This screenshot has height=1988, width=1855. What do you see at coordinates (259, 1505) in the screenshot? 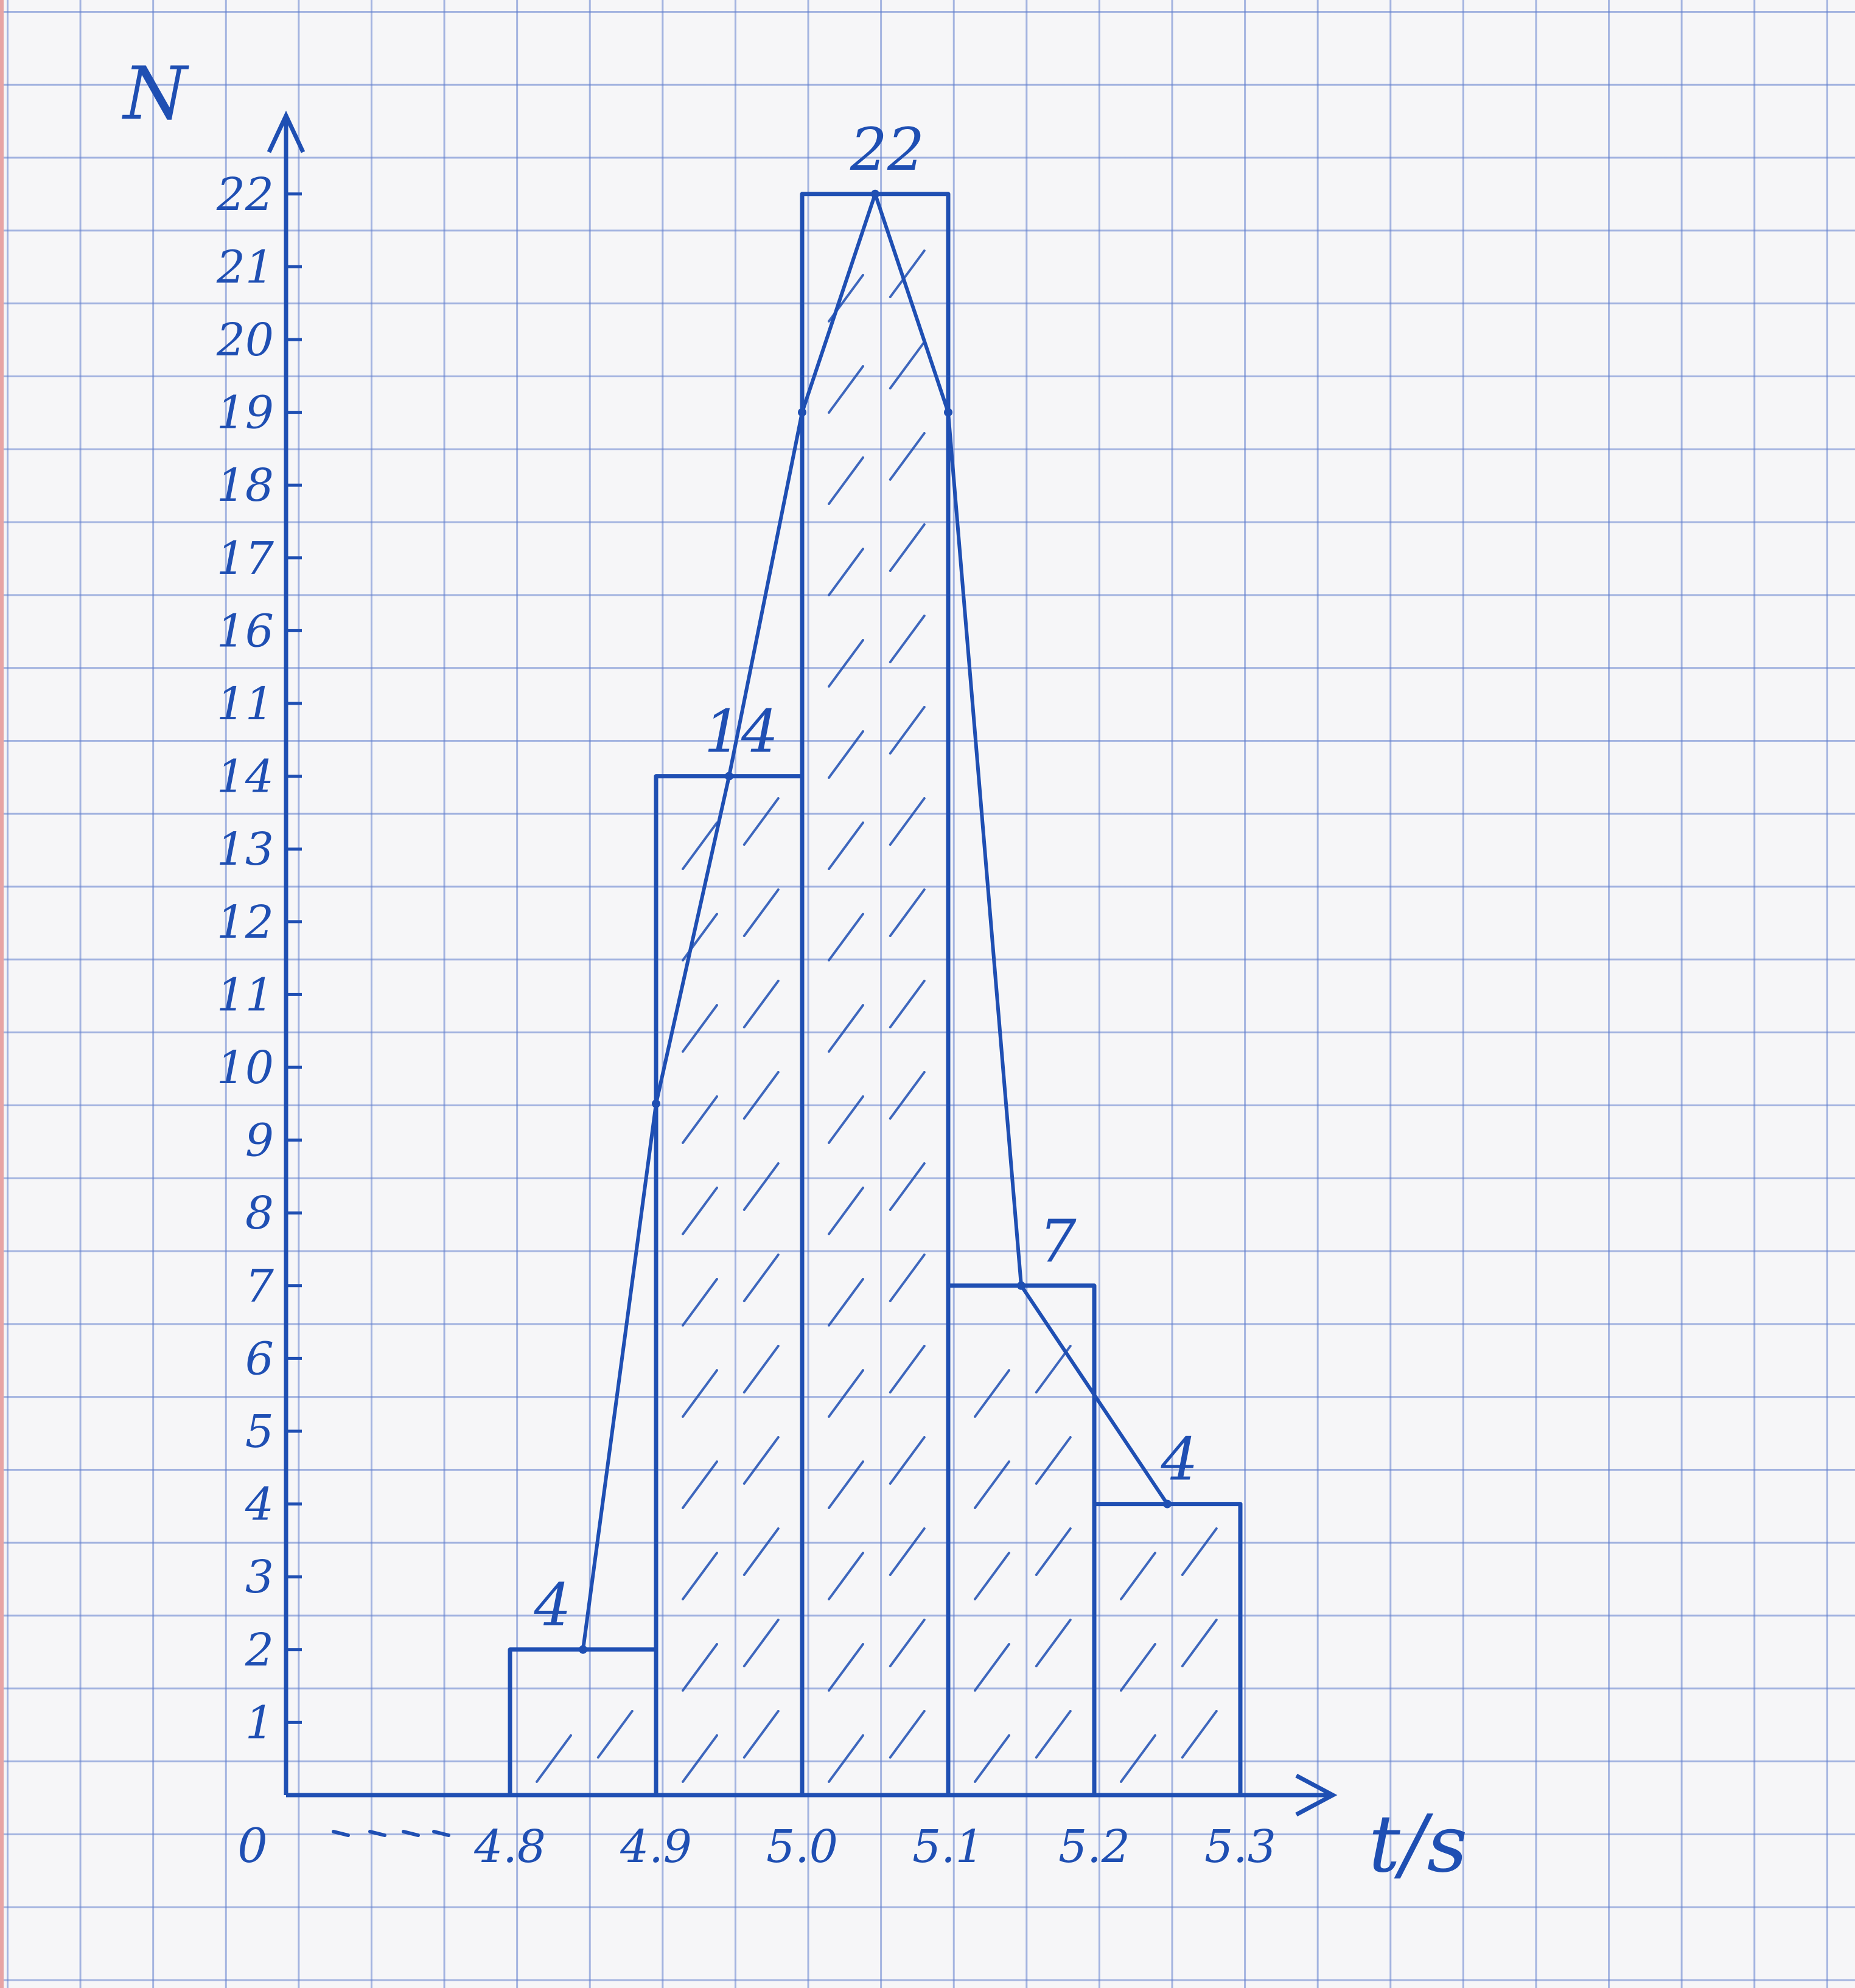
I see `y-tick-label: 4` at bounding box center [259, 1505].